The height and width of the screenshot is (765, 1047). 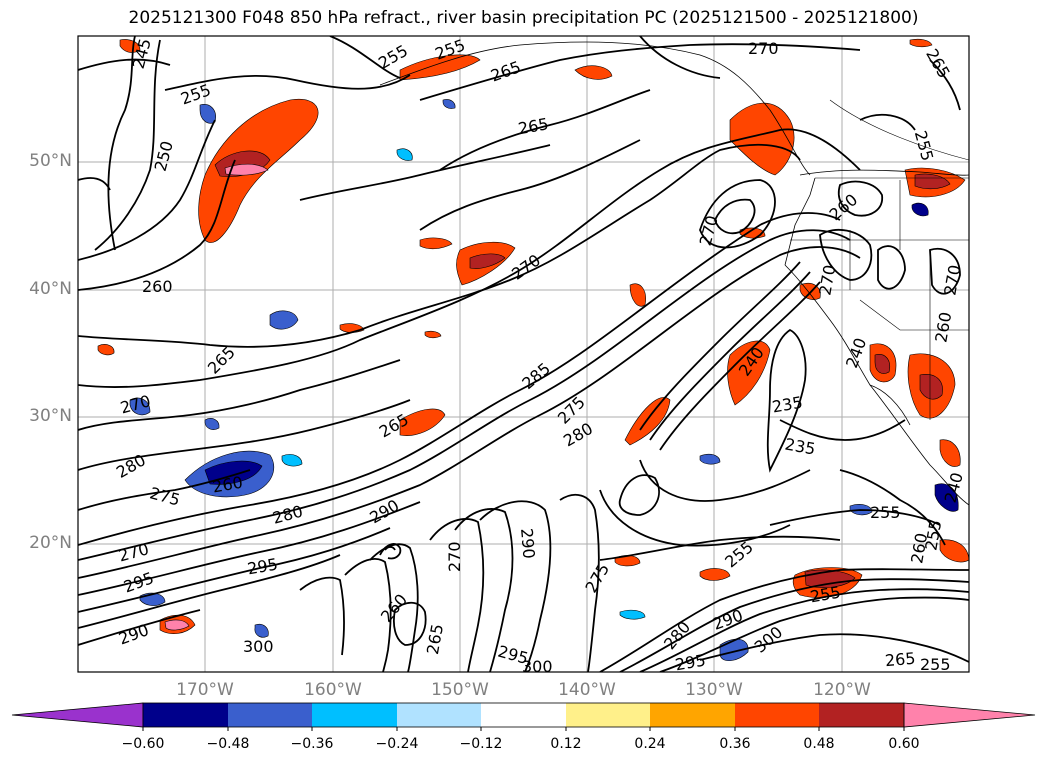 What do you see at coordinates (969, 715) in the screenshot?
I see `colorbar-max-extension` at bounding box center [969, 715].